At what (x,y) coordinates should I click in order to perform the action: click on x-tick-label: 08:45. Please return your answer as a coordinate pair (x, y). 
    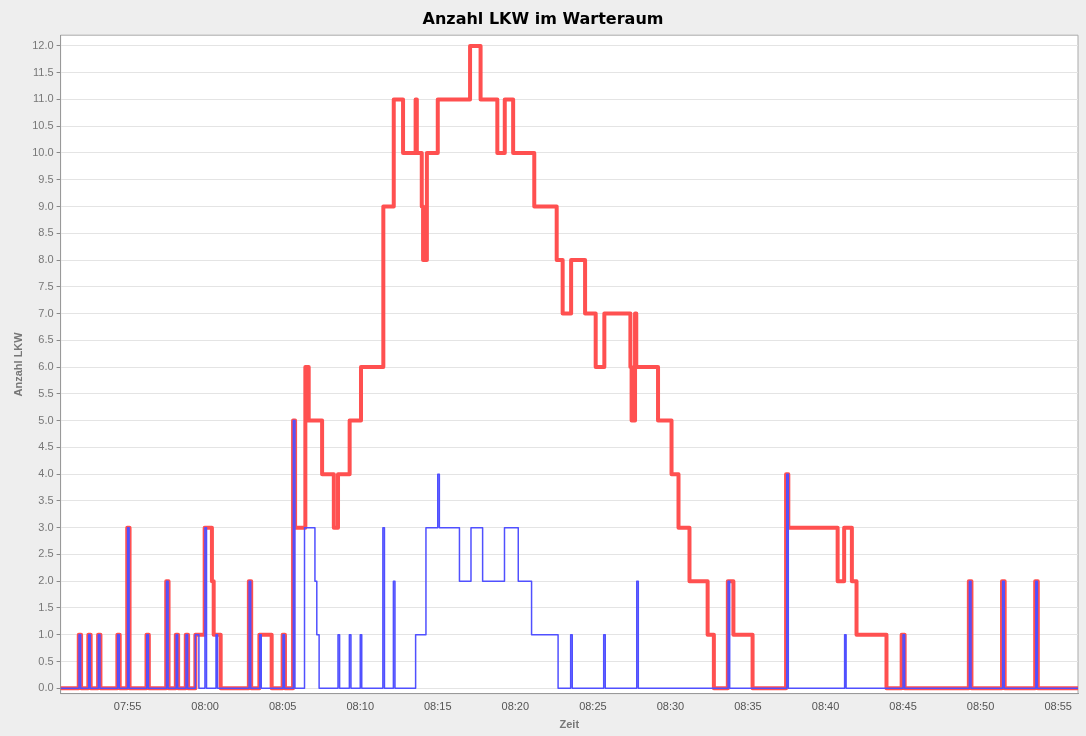
    Looking at the image, I should click on (903, 706).